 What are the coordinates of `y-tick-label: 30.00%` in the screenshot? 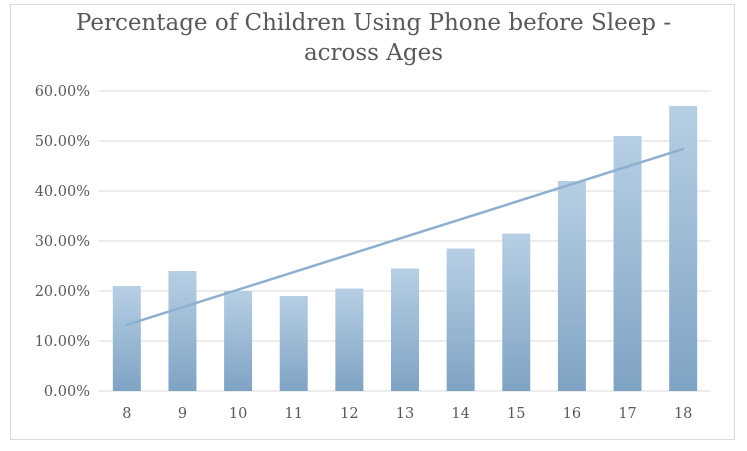 It's located at (62, 242).